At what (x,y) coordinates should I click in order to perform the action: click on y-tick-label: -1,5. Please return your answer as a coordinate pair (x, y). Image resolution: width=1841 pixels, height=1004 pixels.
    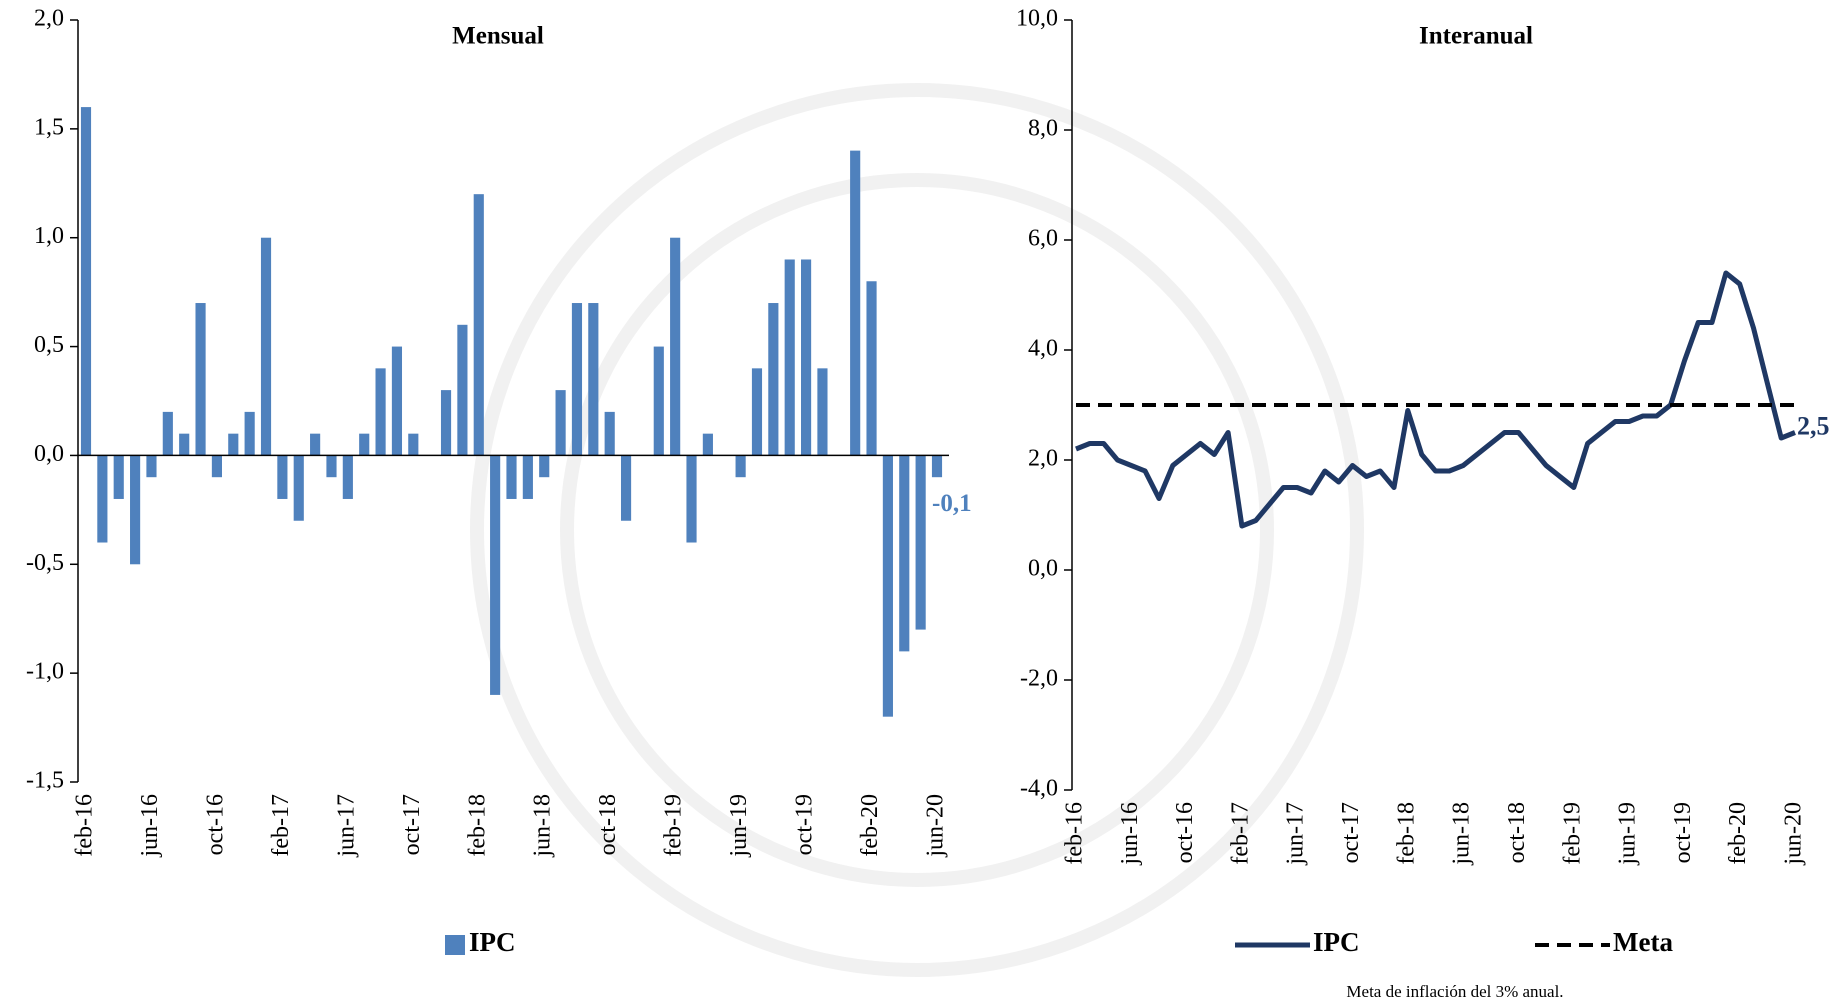
    Looking at the image, I should click on (45, 781).